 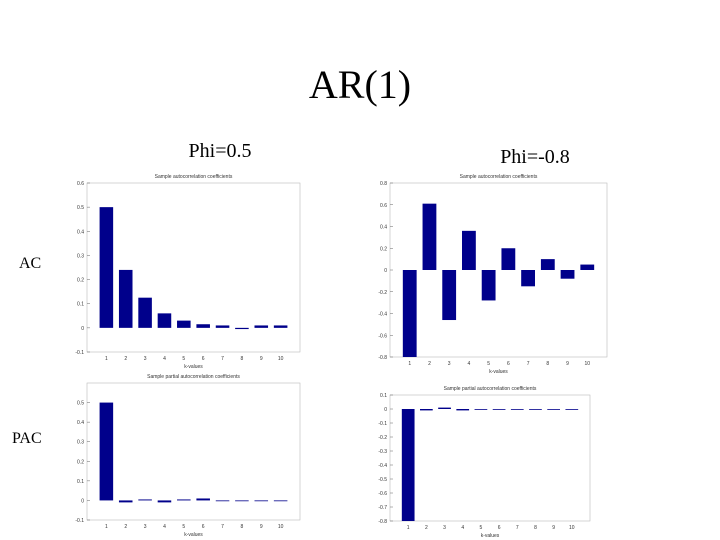 What do you see at coordinates (79, 353) in the screenshot?
I see `y-tick-label: -0.1` at bounding box center [79, 353].